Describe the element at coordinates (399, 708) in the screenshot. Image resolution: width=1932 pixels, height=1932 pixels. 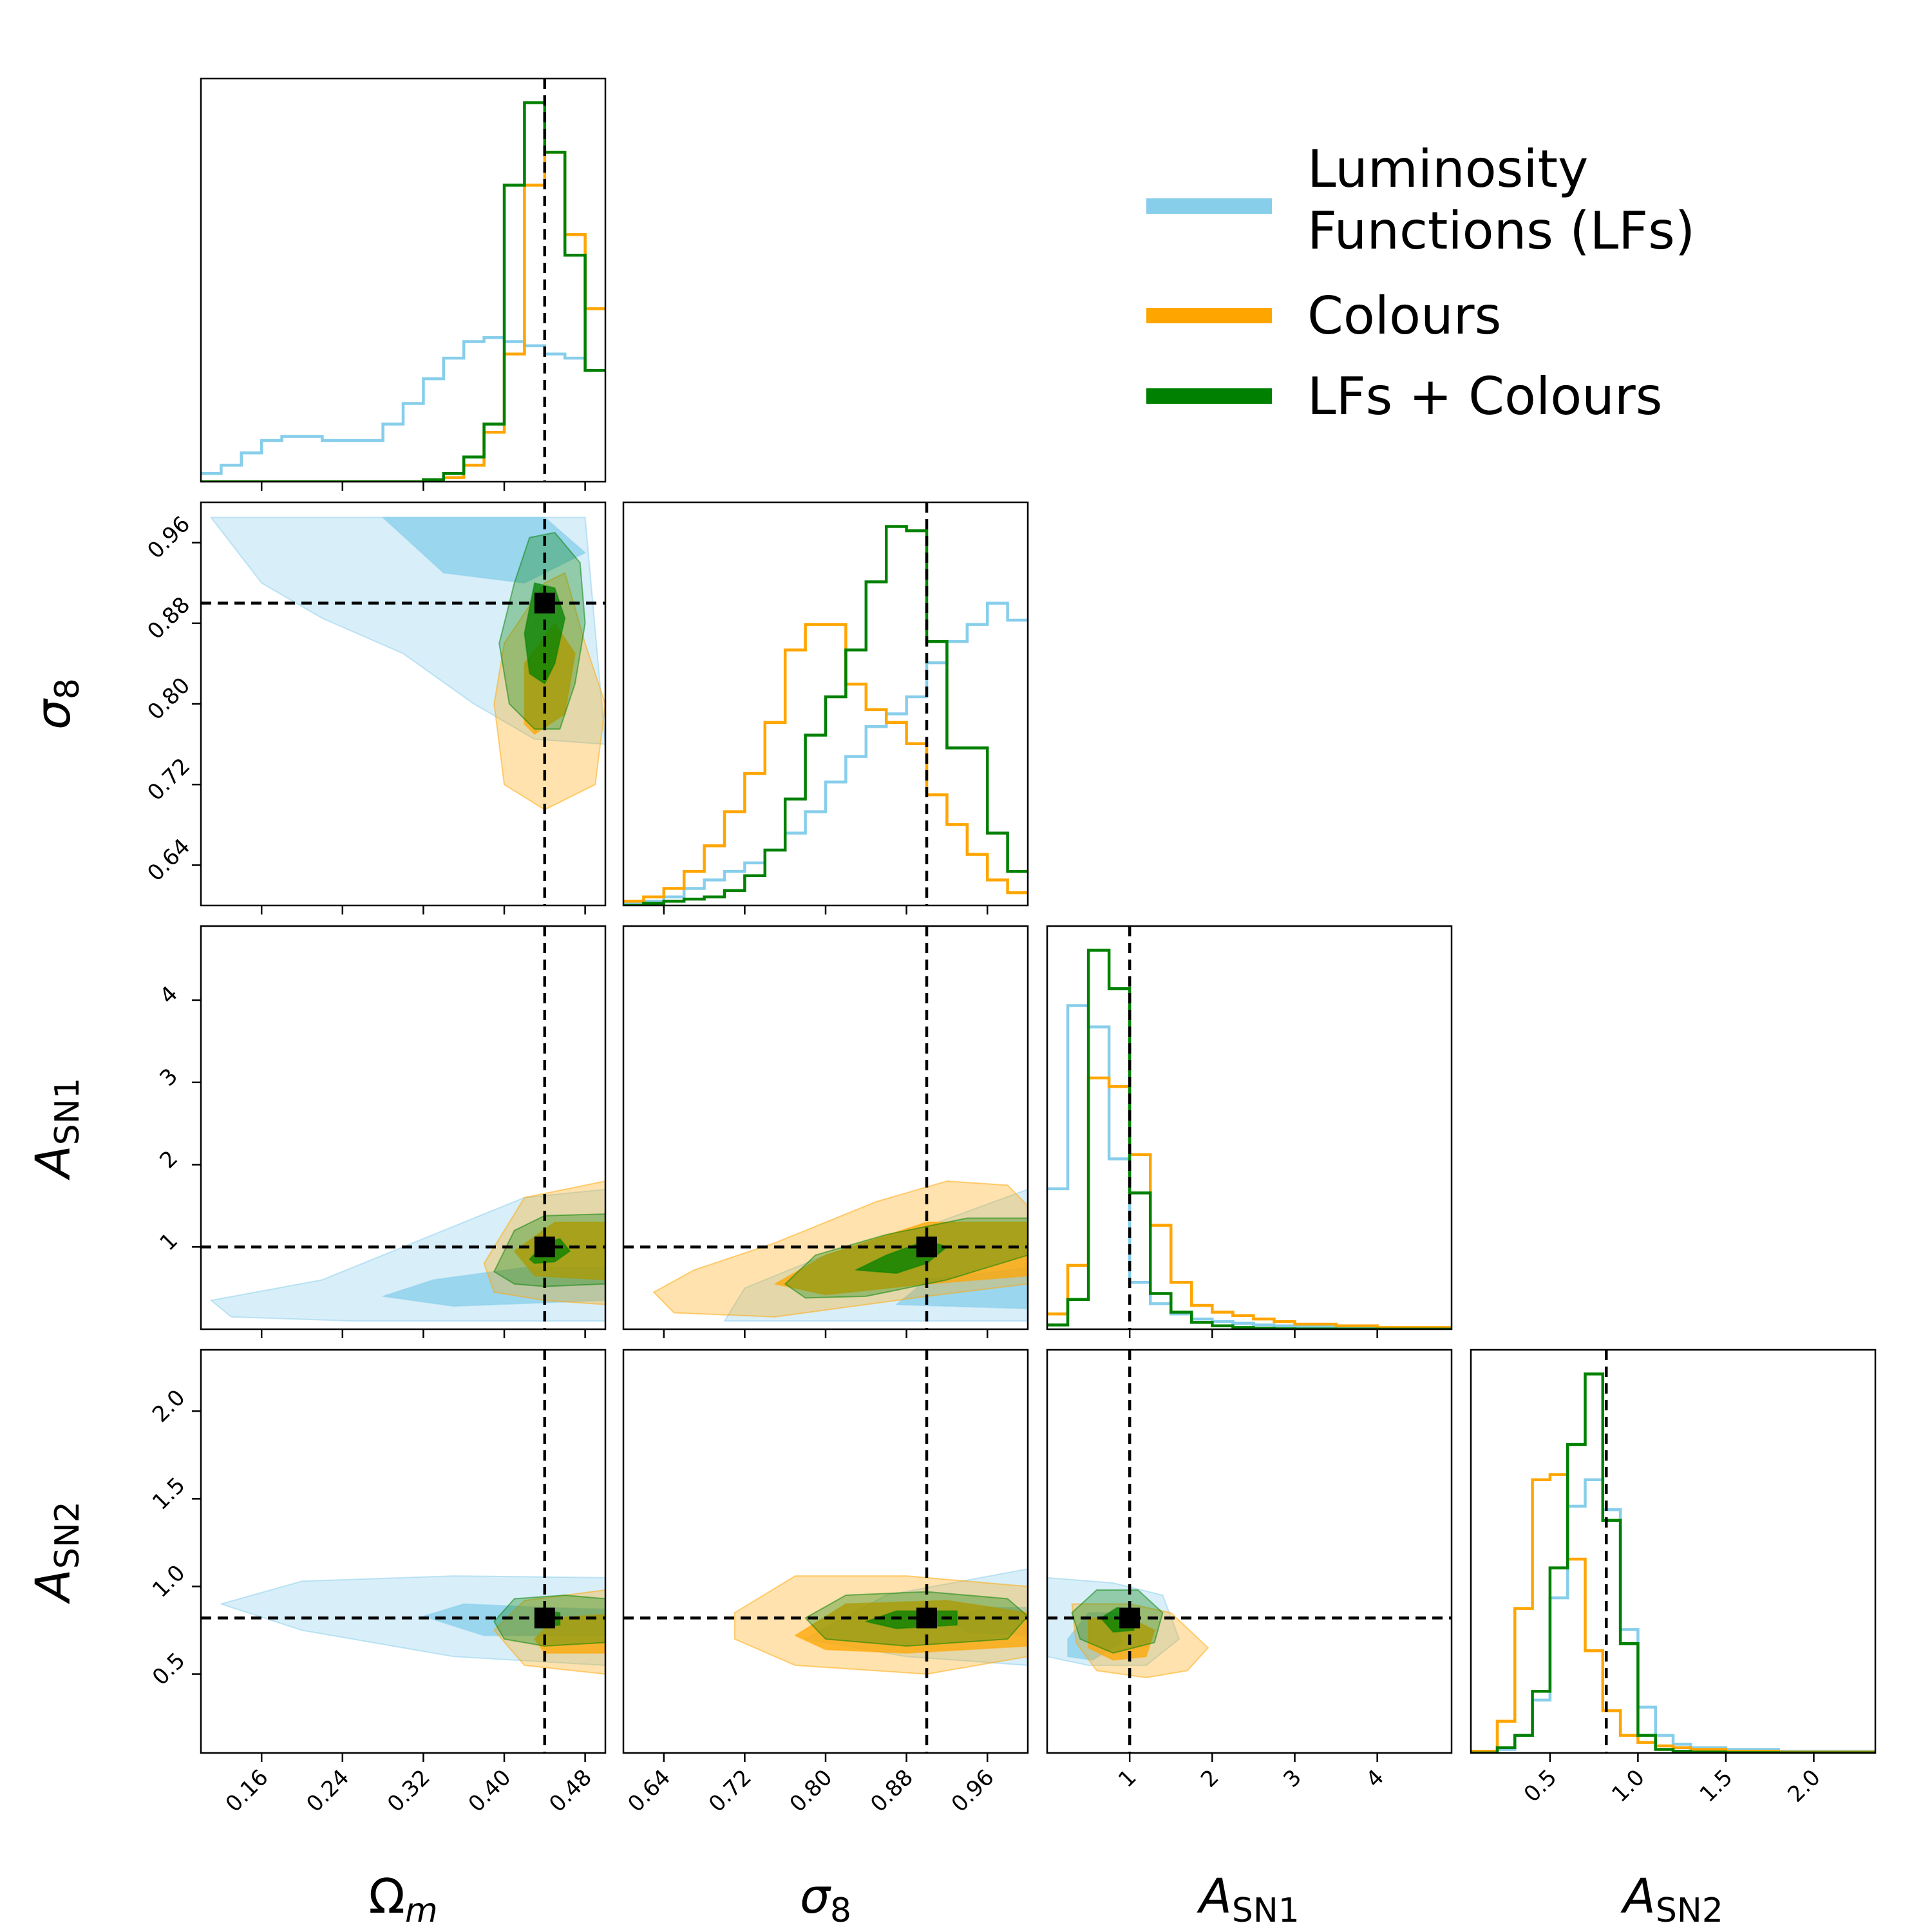
I see `contour-panel-s8-vs-Om` at that location.